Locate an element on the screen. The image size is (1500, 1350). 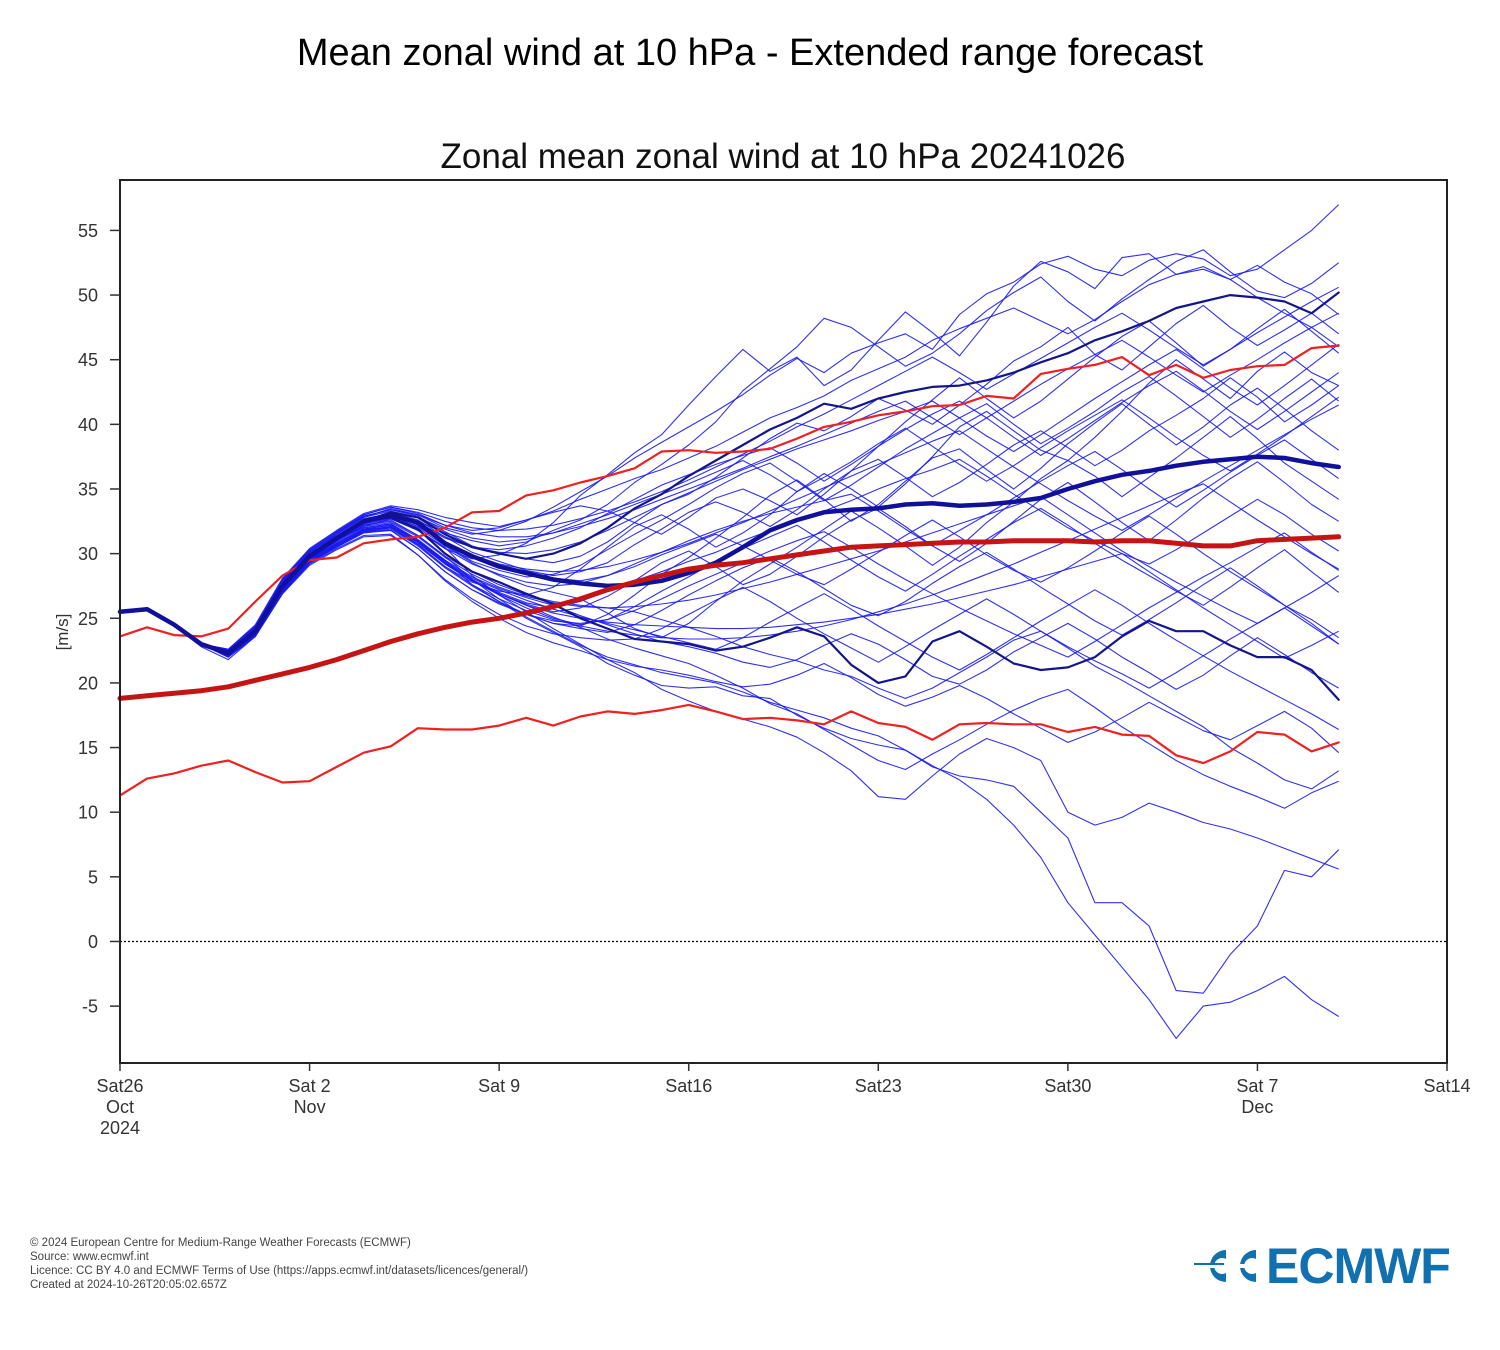
y-tick-label: 30 is located at coordinates (88, 554).